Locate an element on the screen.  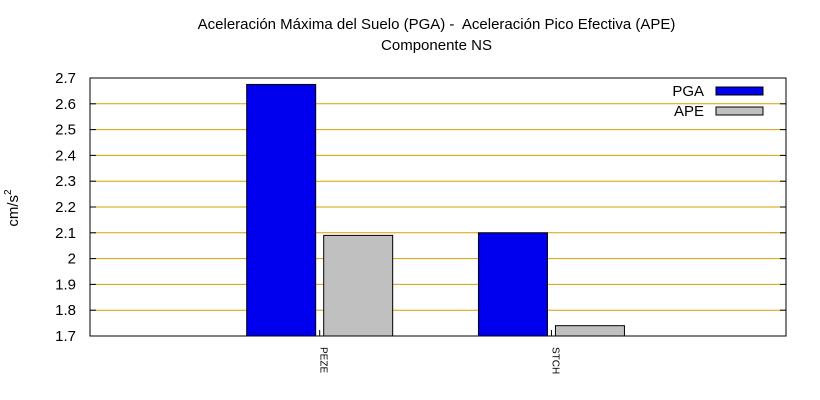
y-tick-label: 2.2 is located at coordinates (65, 207).